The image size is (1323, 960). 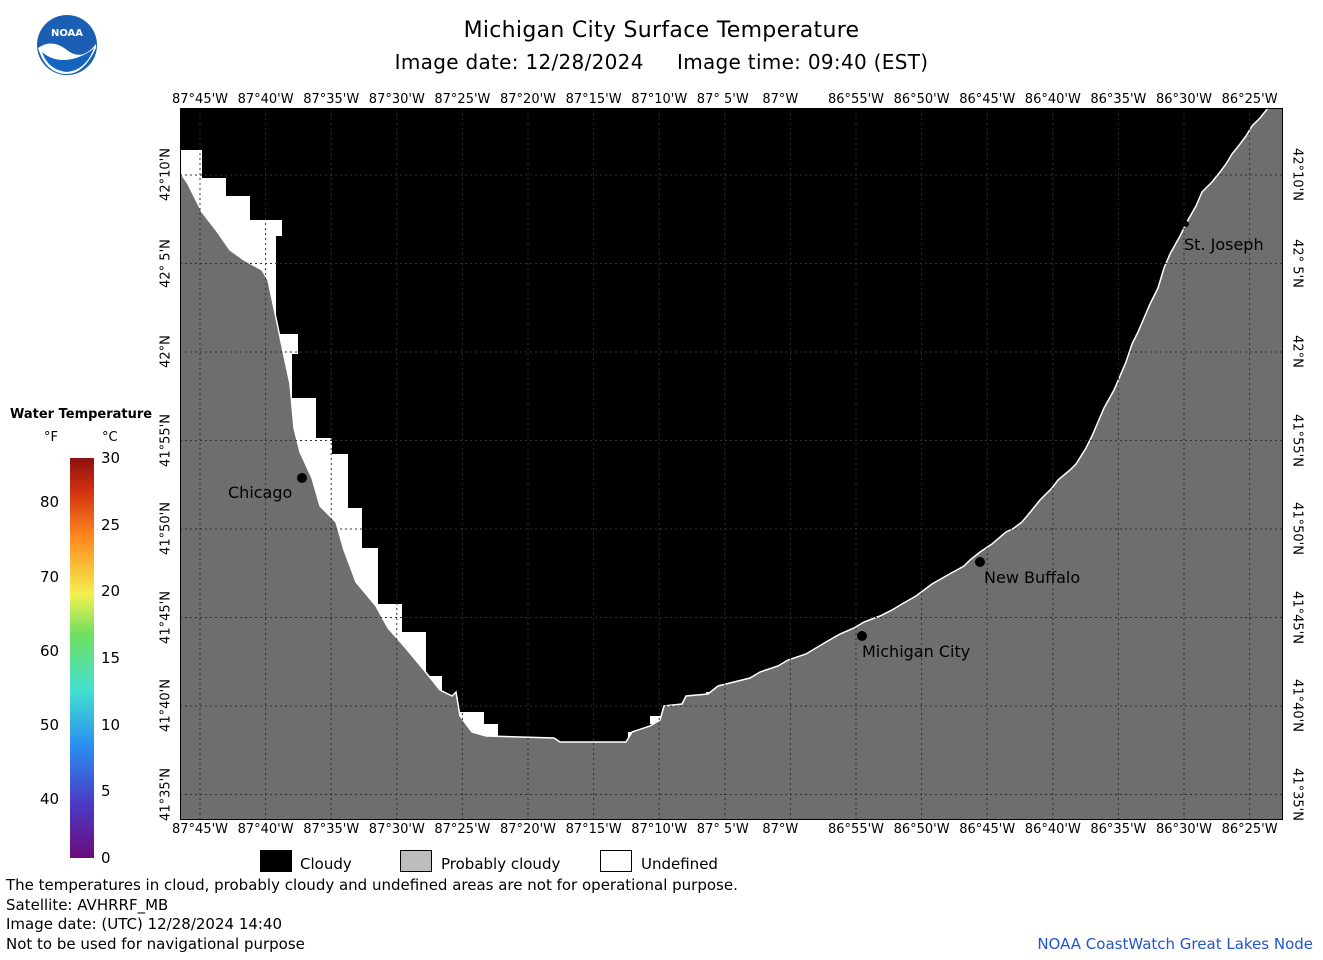 What do you see at coordinates (331, 99) in the screenshot?
I see `longitude-label-top: 87°35'W` at bounding box center [331, 99].